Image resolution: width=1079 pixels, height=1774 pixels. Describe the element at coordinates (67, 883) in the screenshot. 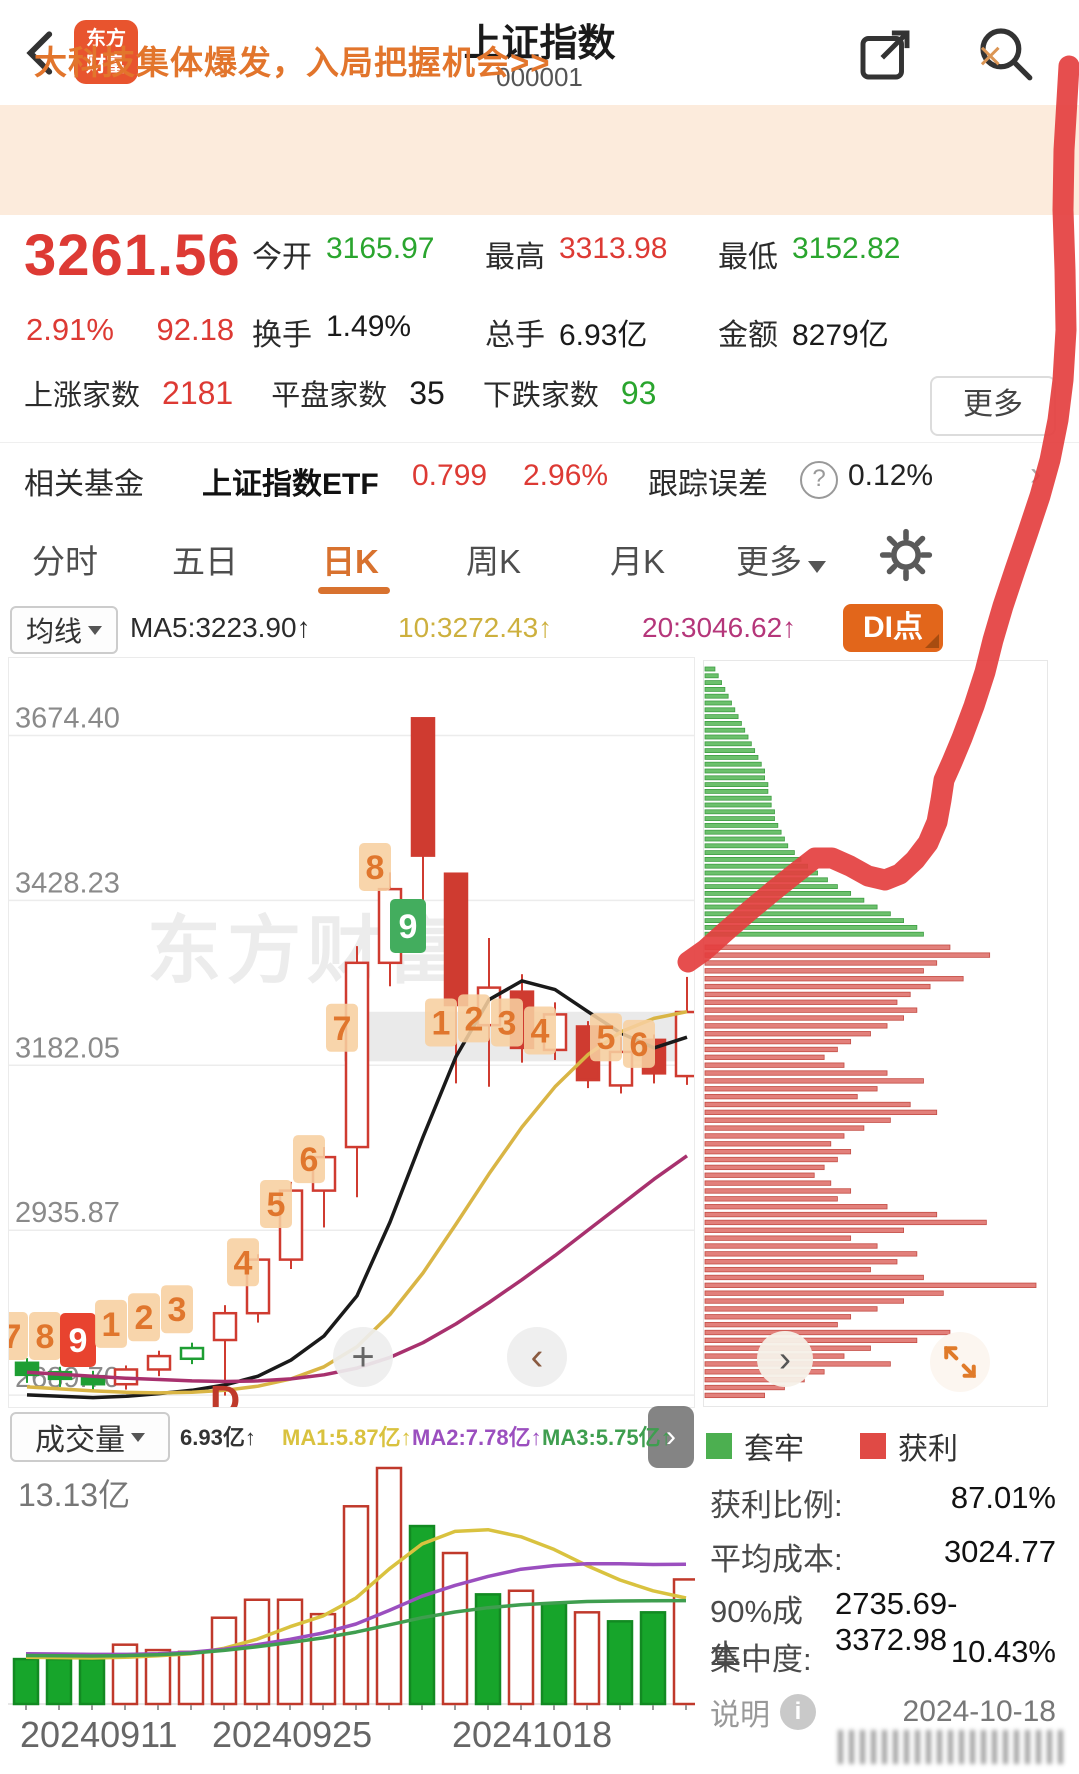

I see `svg-text: 3428.23` at that location.